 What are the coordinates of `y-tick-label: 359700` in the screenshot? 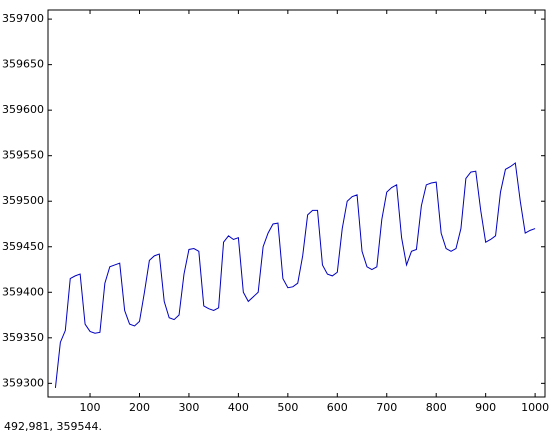 It's located at (23, 18).